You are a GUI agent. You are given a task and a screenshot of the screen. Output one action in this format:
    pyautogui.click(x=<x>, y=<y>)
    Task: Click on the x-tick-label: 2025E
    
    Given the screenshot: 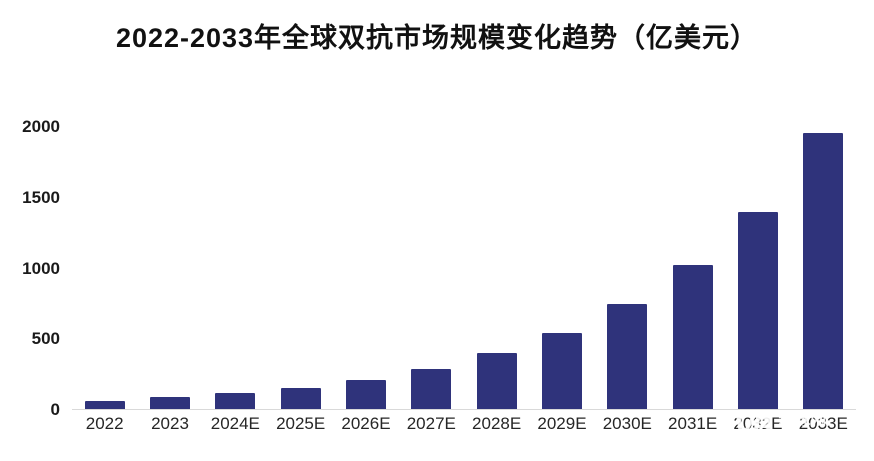 What is the action you would take?
    pyautogui.click(x=301, y=423)
    